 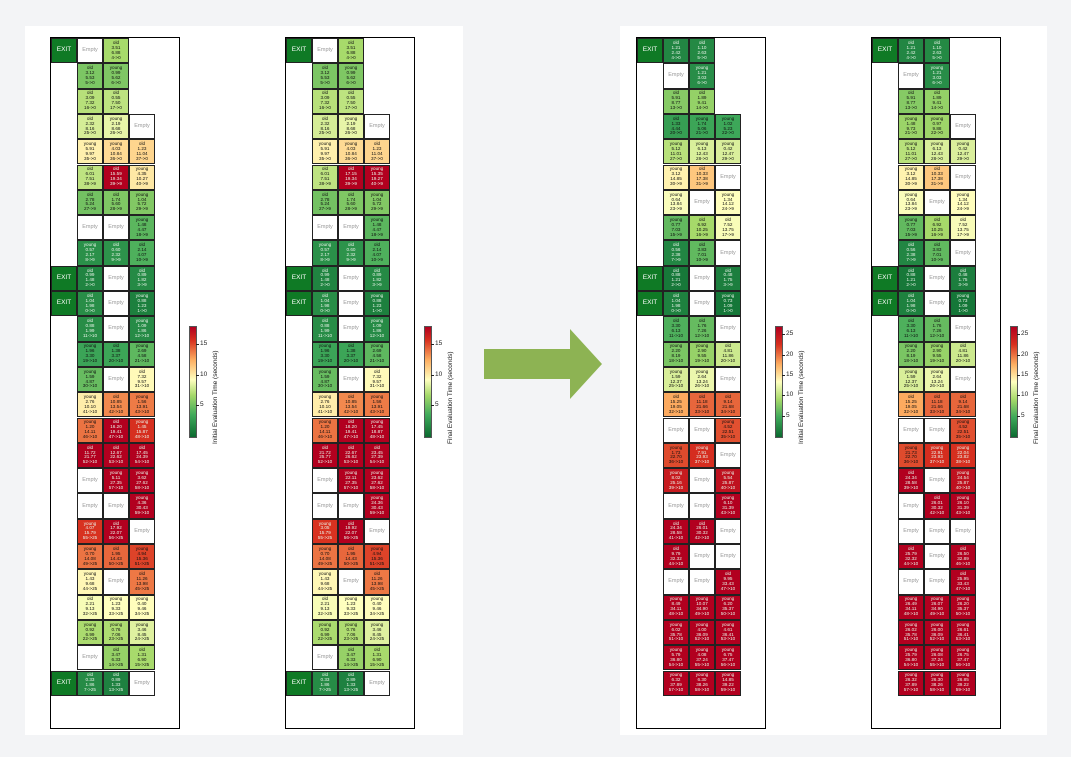 I want to click on evacuee-cell: young 0.57 2.17 8->9, so click(x=90, y=253).